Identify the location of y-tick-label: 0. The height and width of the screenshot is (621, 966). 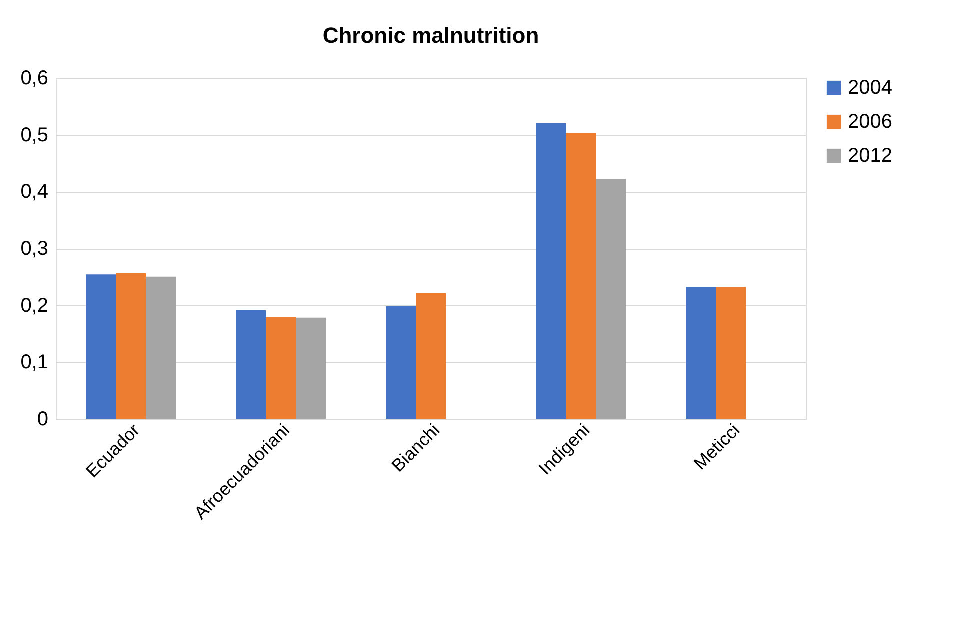
(42, 419).